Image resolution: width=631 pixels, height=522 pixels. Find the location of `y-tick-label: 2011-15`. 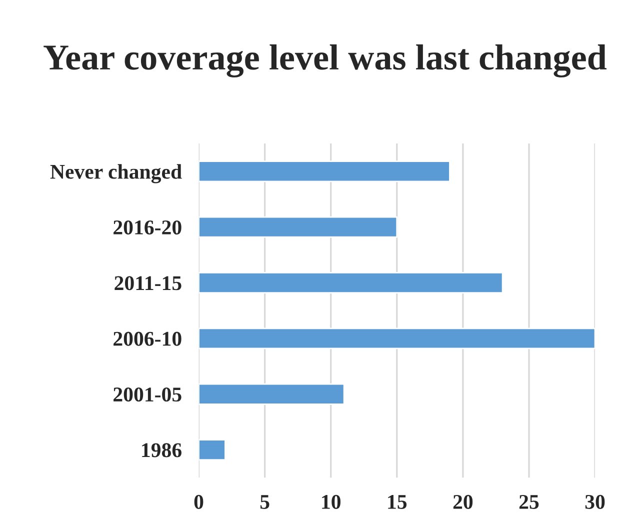

y-tick-label: 2011-15 is located at coordinates (148, 283).